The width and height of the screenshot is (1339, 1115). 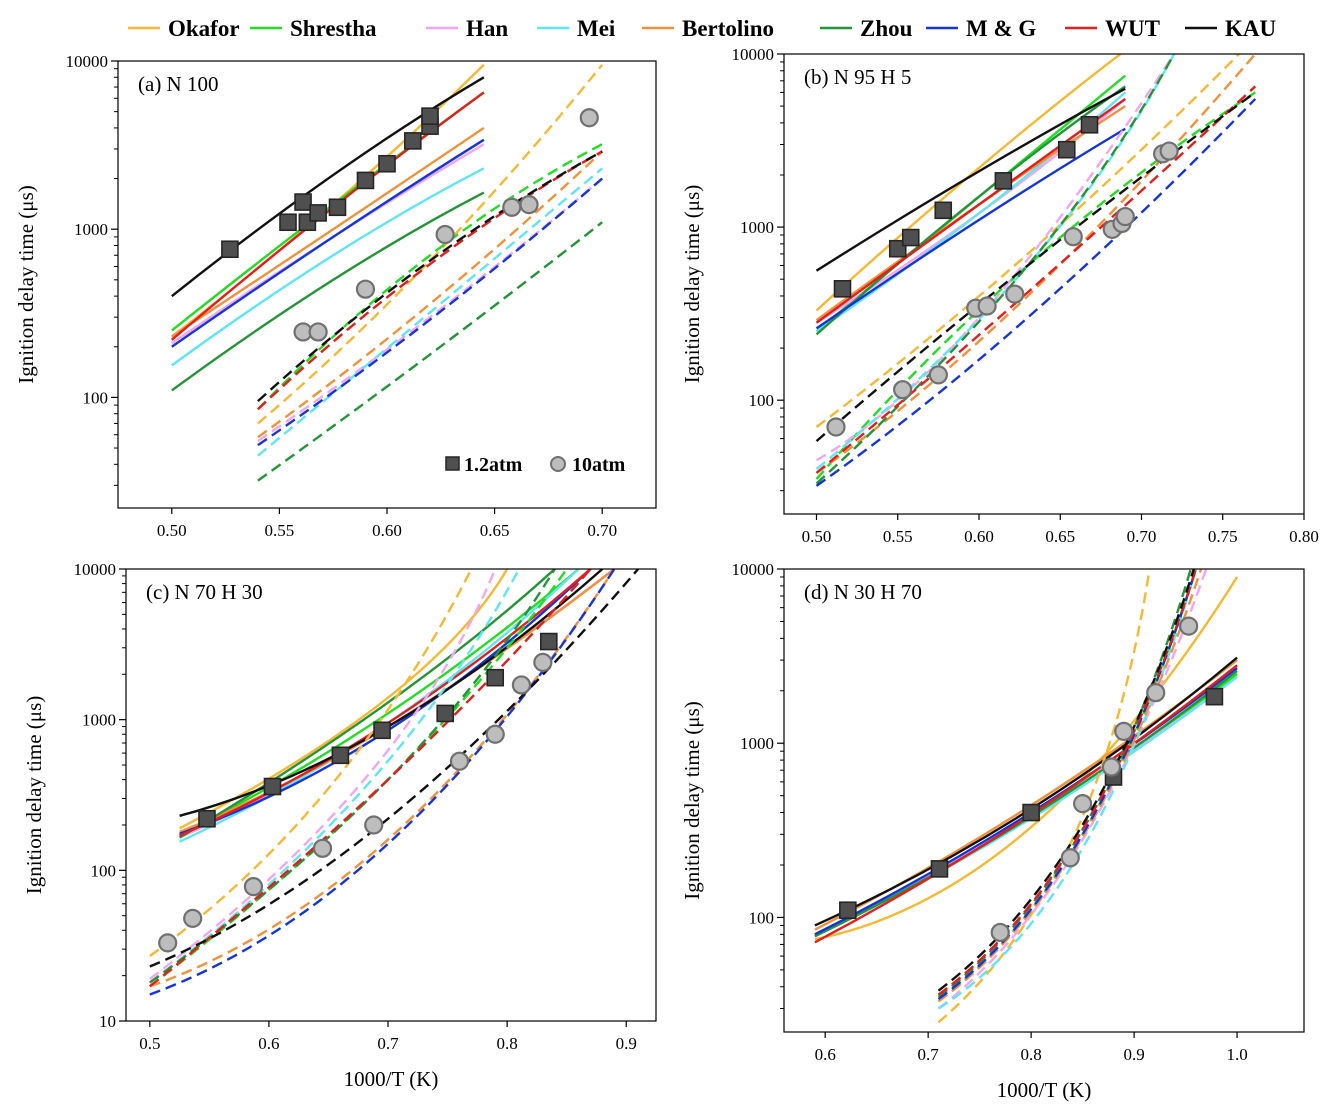 I want to click on panel-title: (c) N 70 H 30, so click(x=204, y=592).